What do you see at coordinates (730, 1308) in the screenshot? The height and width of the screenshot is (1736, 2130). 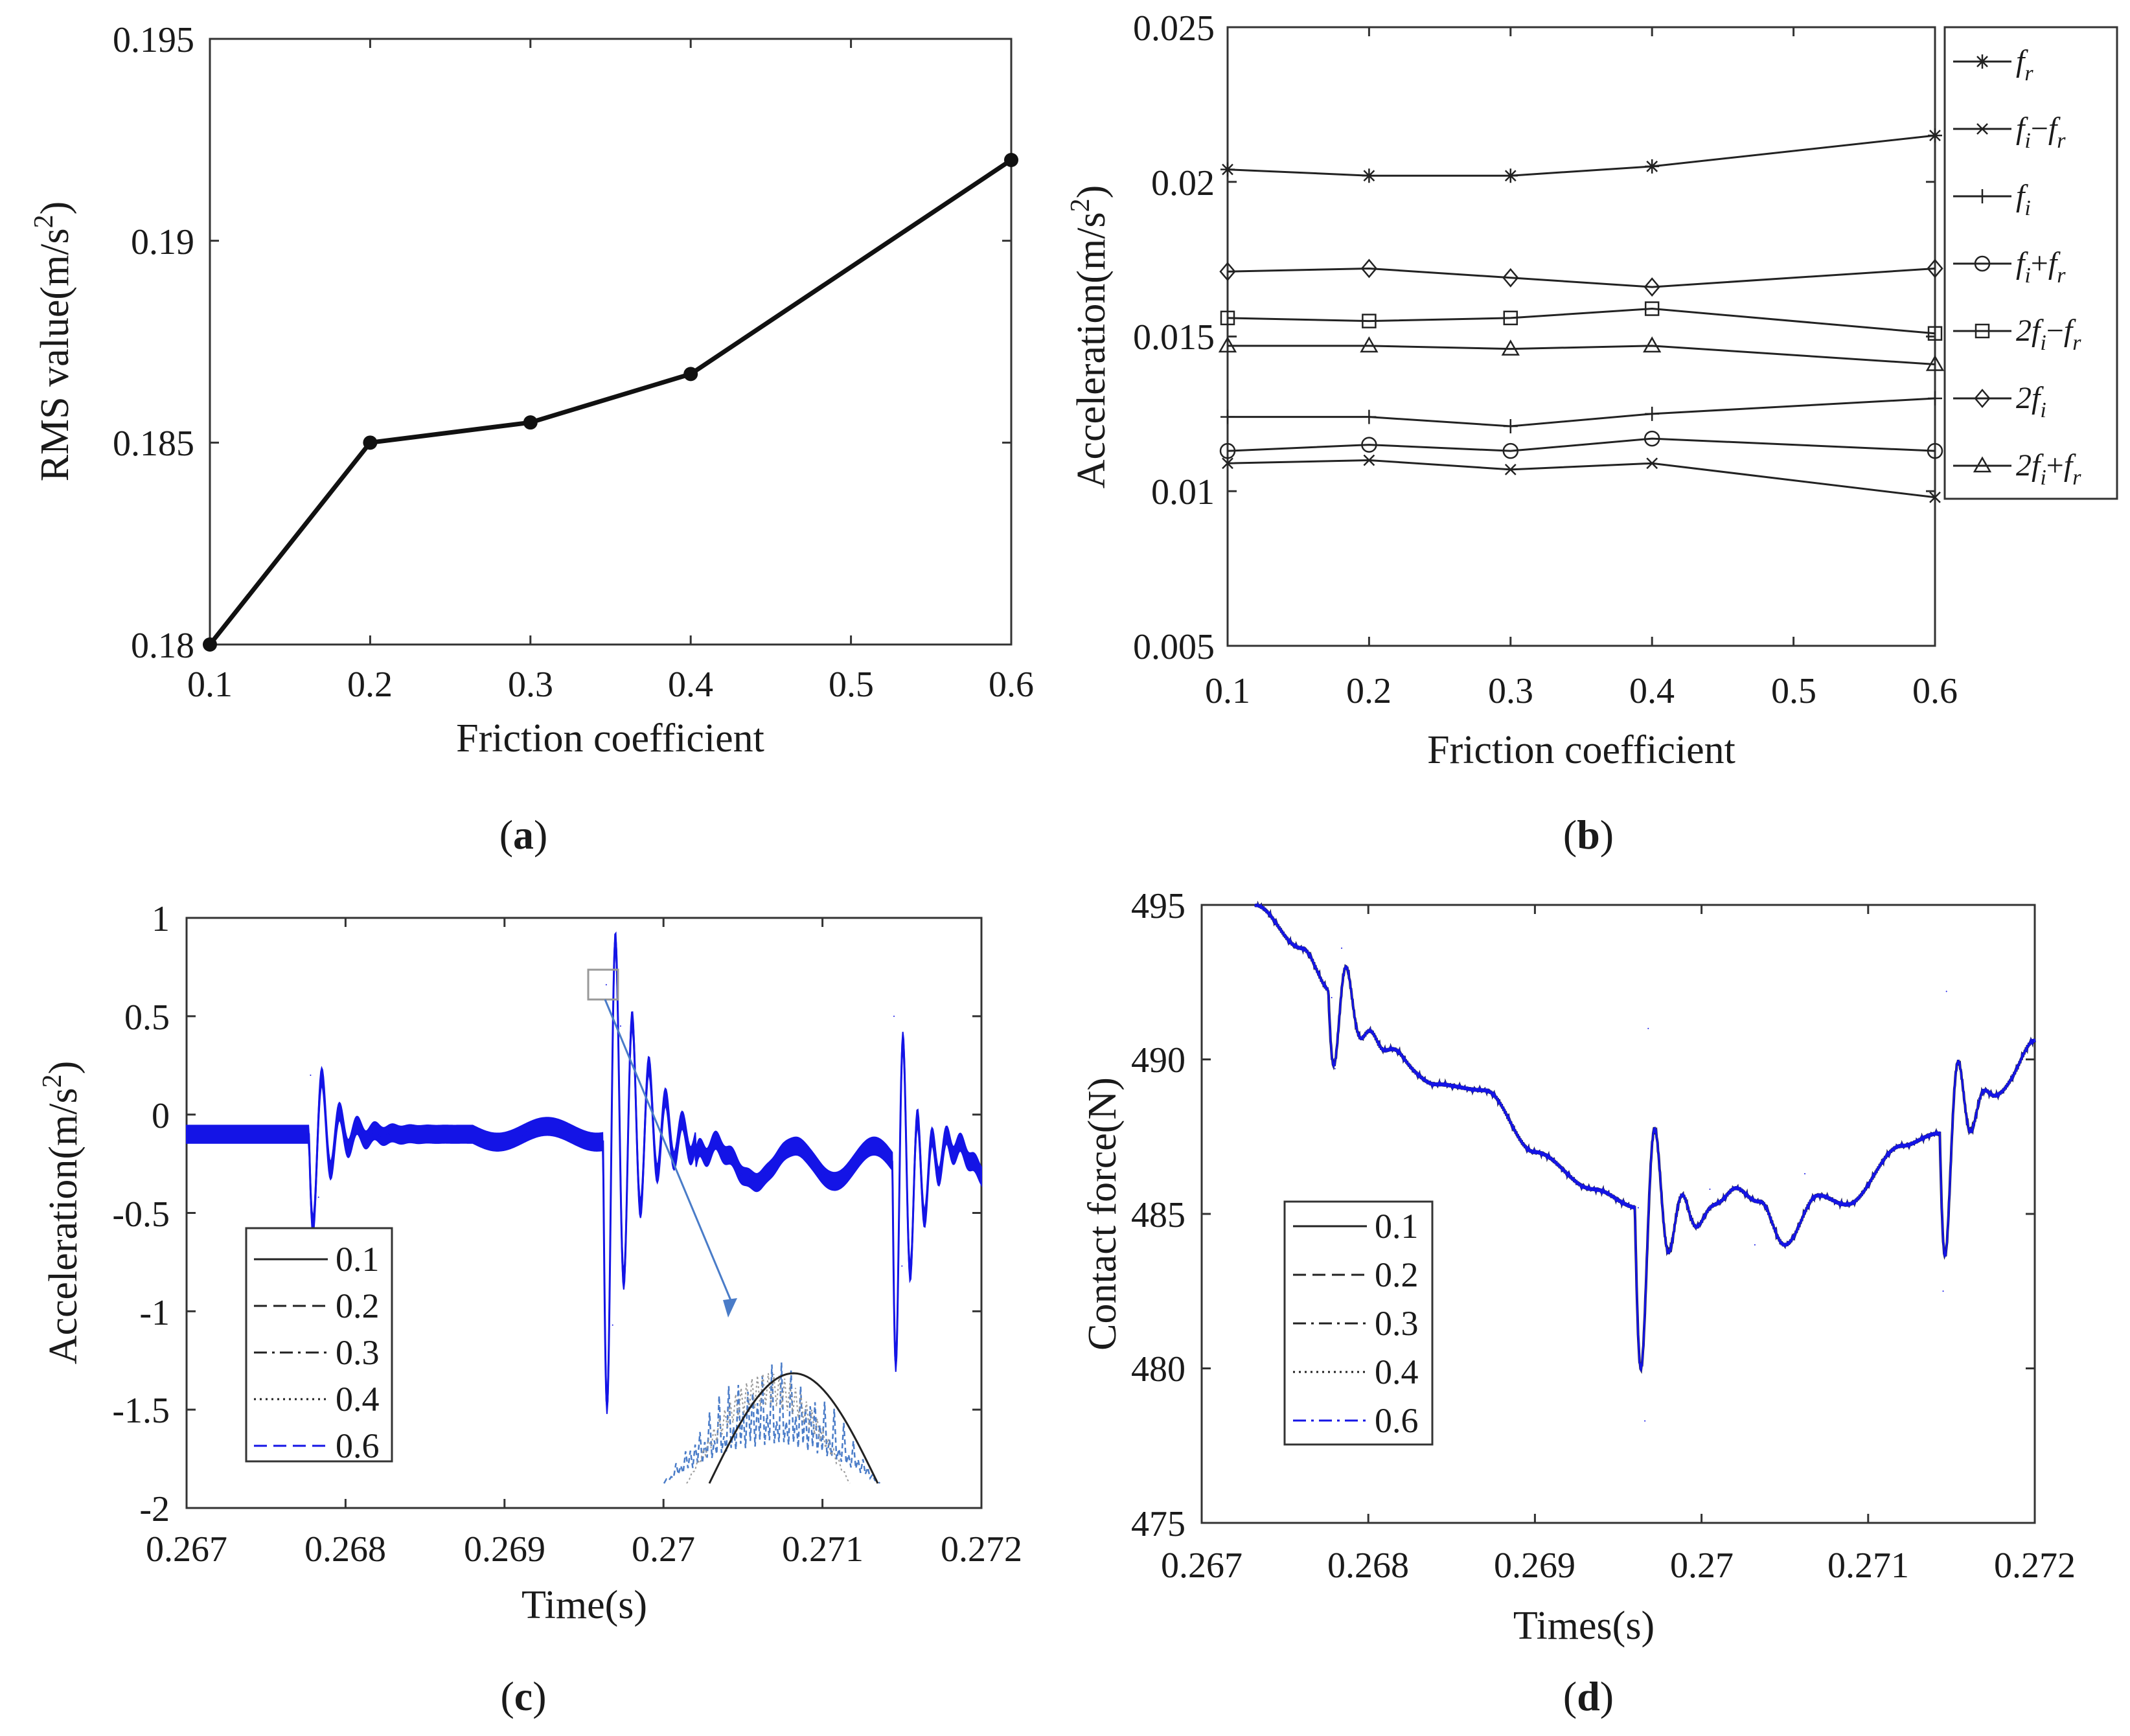 I see `panel-c-zoom-arrowhead` at bounding box center [730, 1308].